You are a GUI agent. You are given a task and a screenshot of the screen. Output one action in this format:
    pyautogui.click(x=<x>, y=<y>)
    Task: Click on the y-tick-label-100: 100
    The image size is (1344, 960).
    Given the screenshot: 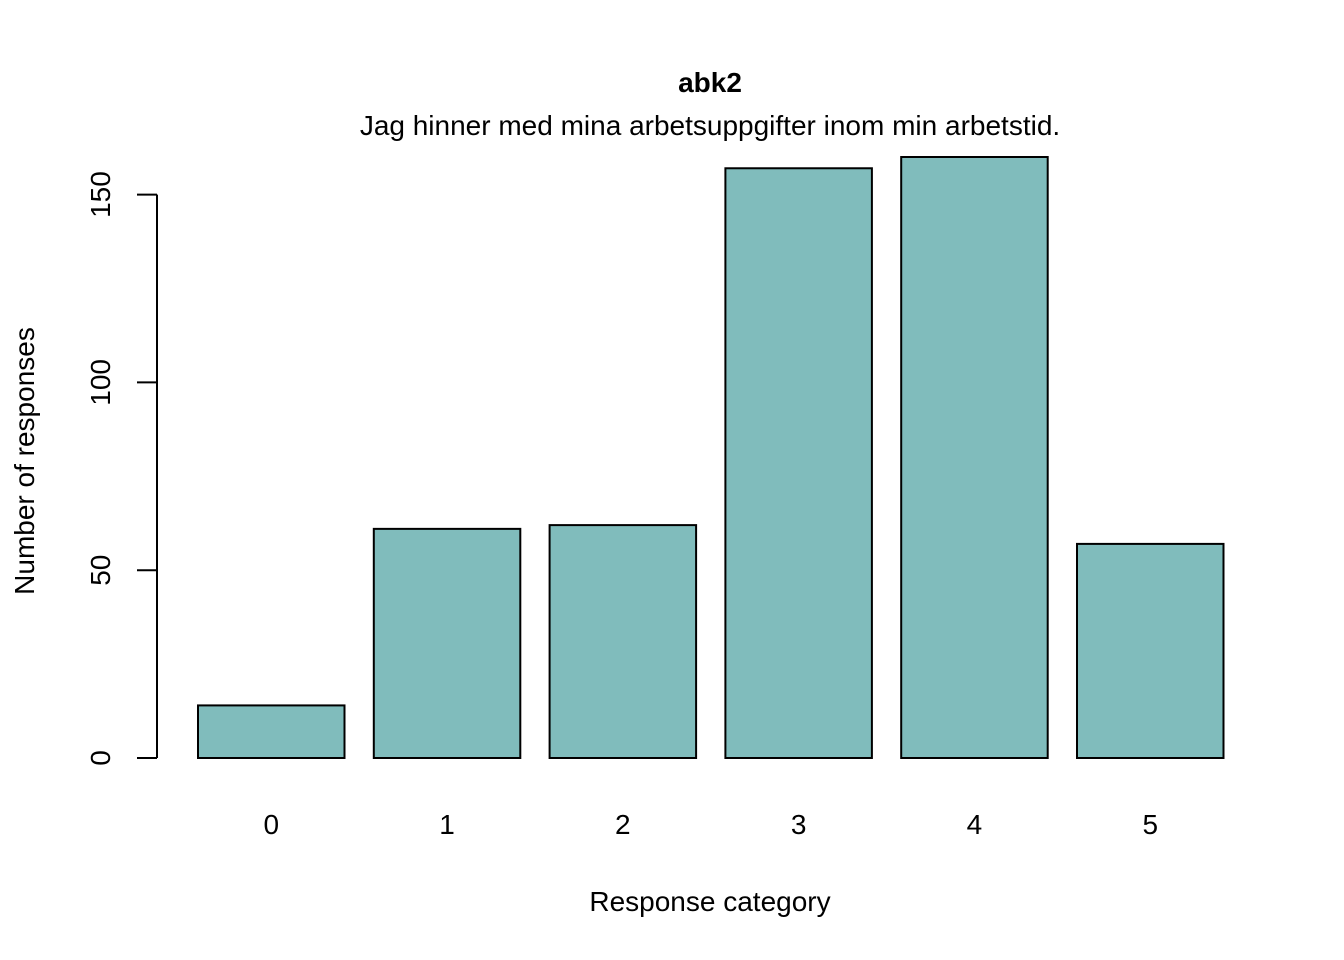 What is the action you would take?
    pyautogui.click(x=100, y=382)
    